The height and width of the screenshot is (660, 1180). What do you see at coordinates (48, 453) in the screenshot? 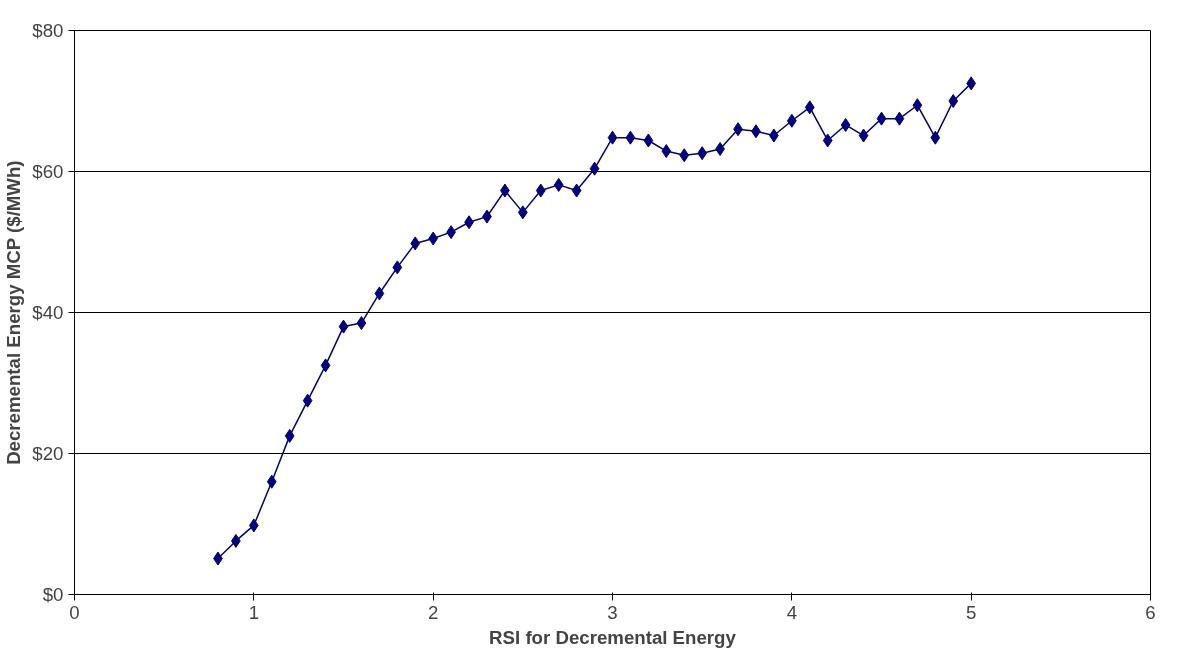
I see `y-tick-label: $20` at bounding box center [48, 453].